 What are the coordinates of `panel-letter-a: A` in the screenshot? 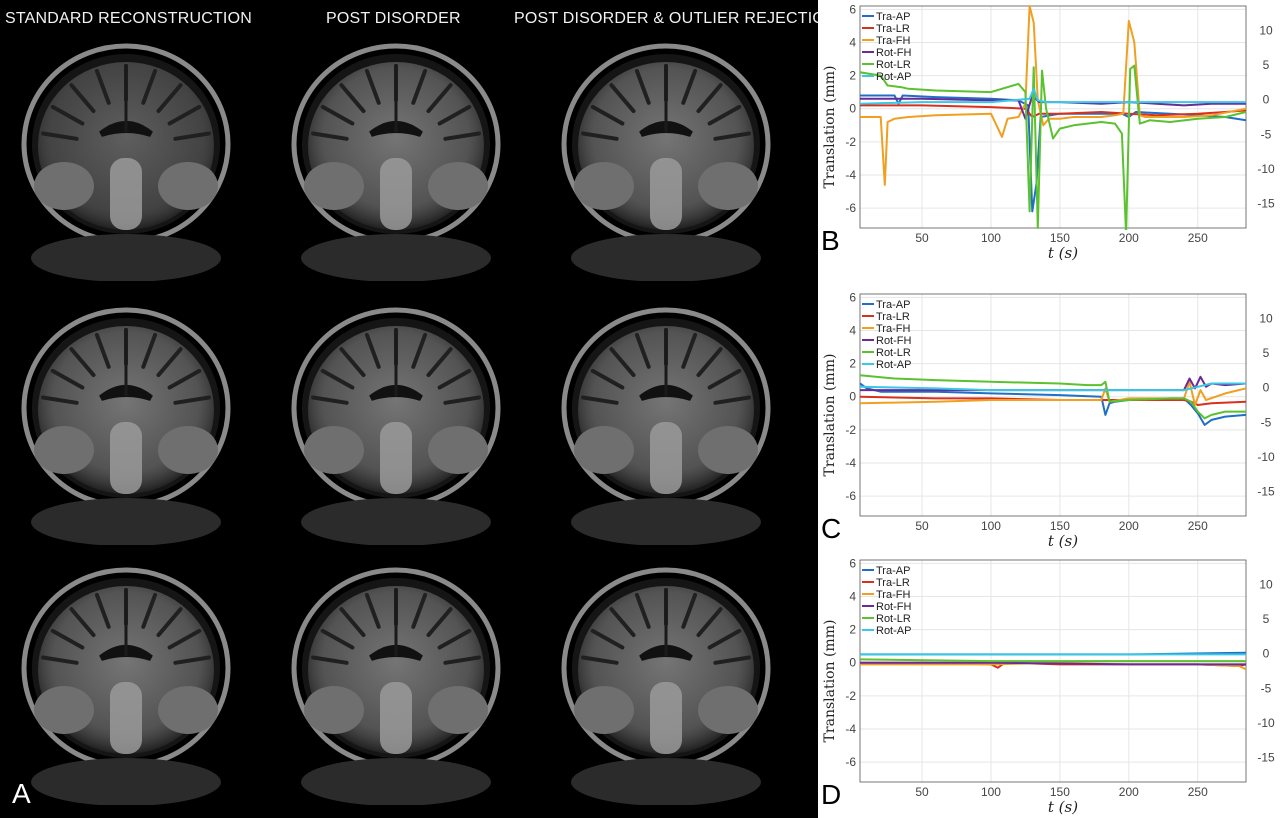 It's located at (21, 793).